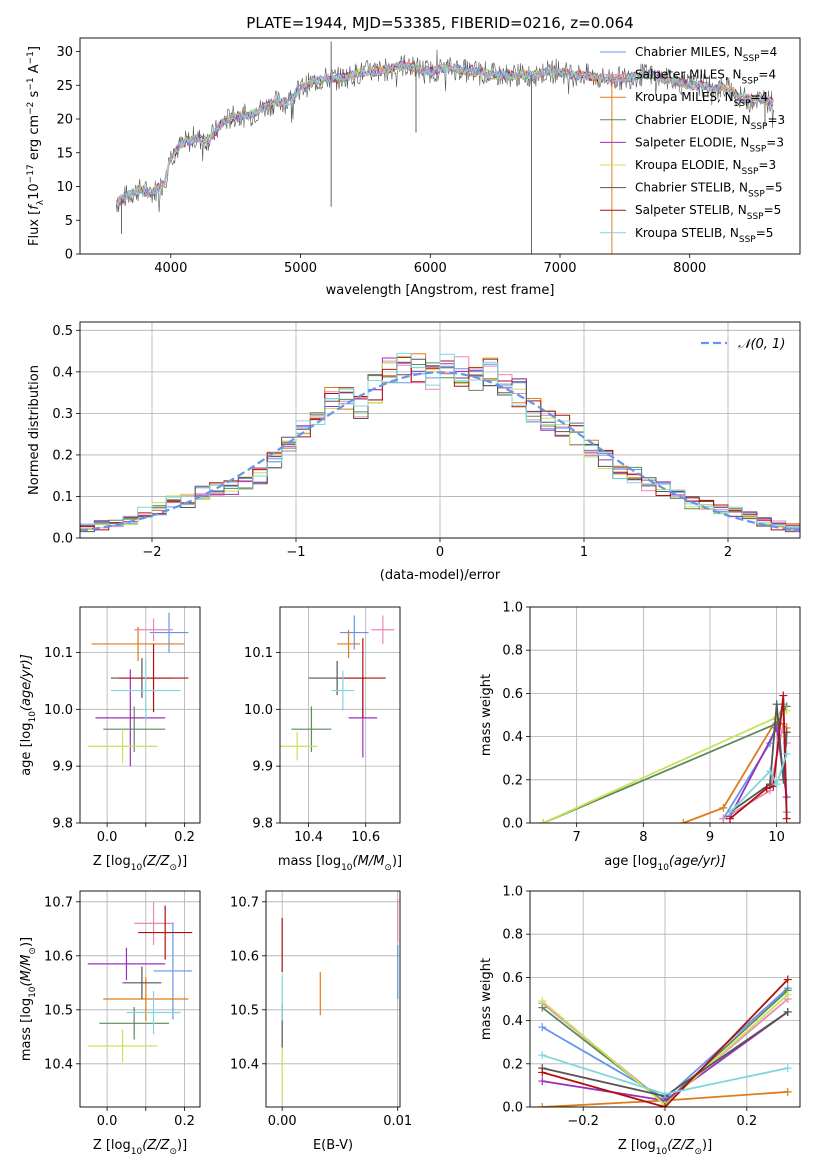 The width and height of the screenshot is (819, 1170). Describe the element at coordinates (583, 1121) in the screenshot. I see `x-tick-label: −0.2` at that location.